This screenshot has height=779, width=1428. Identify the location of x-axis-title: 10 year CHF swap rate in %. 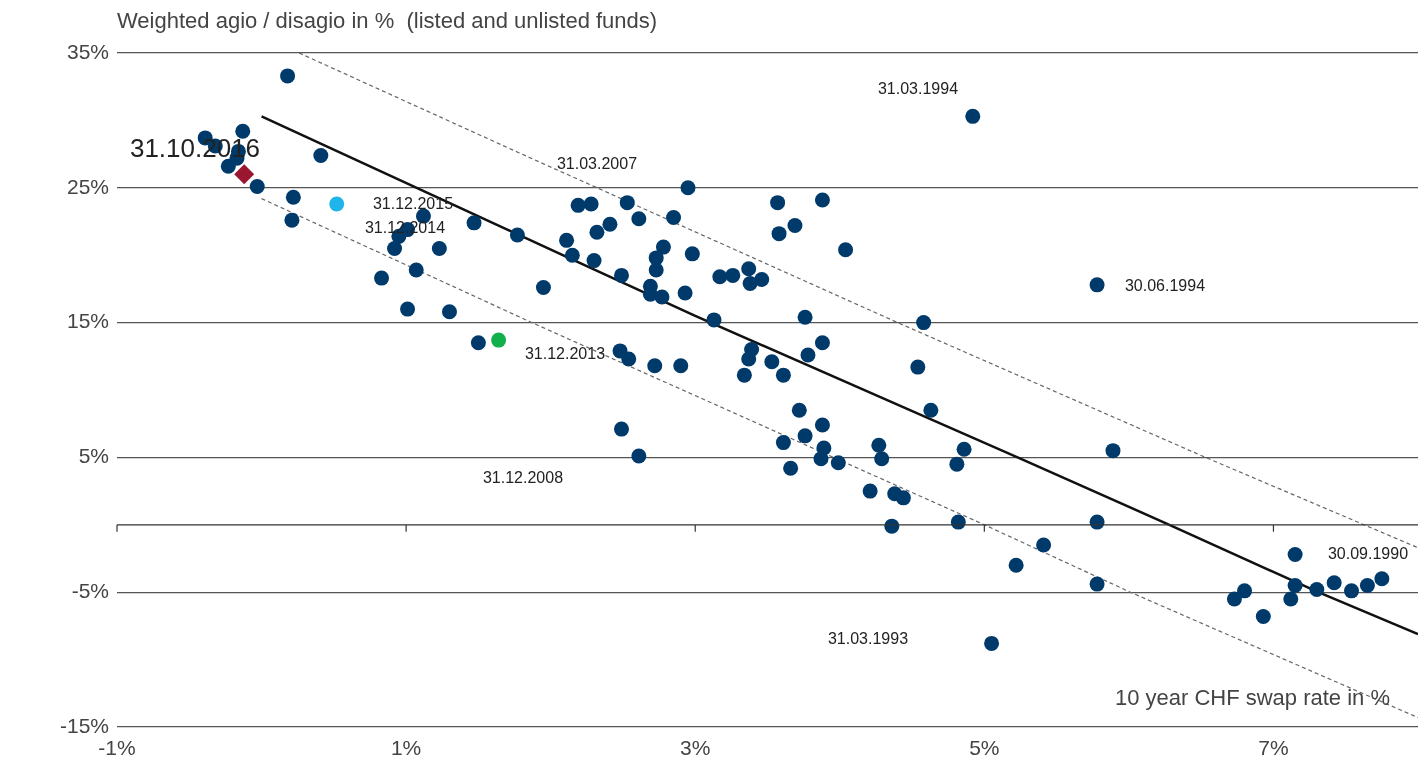
(1252, 697).